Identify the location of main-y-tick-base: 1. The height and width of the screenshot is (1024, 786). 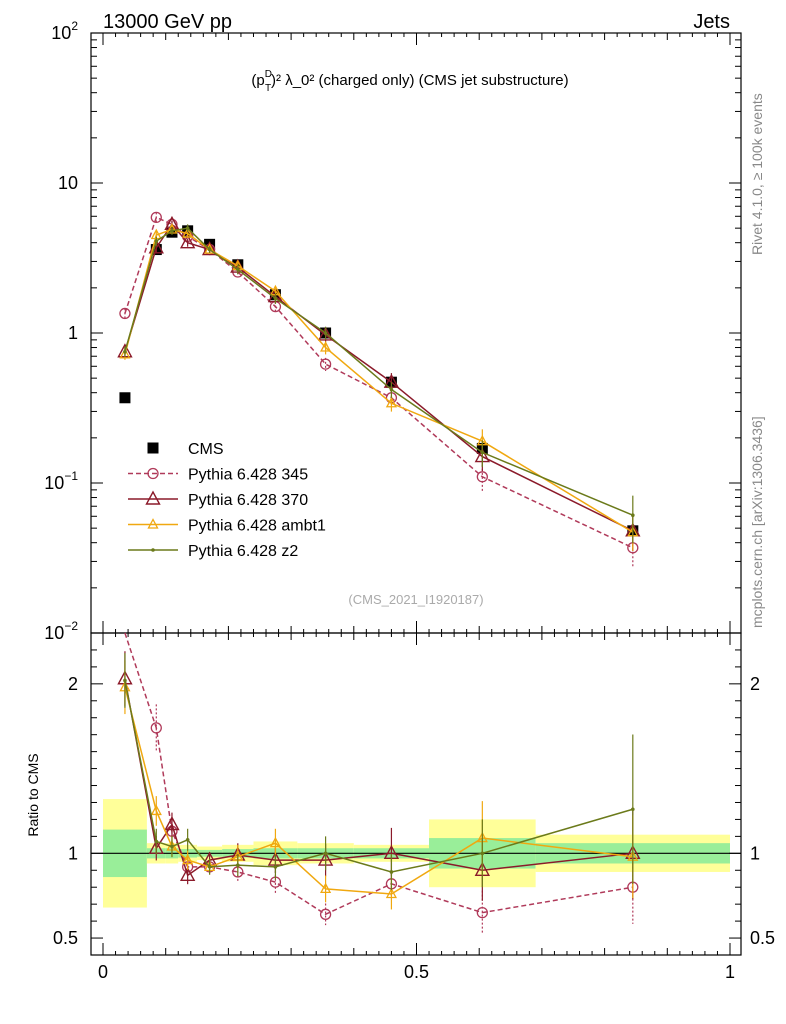
(73, 333).